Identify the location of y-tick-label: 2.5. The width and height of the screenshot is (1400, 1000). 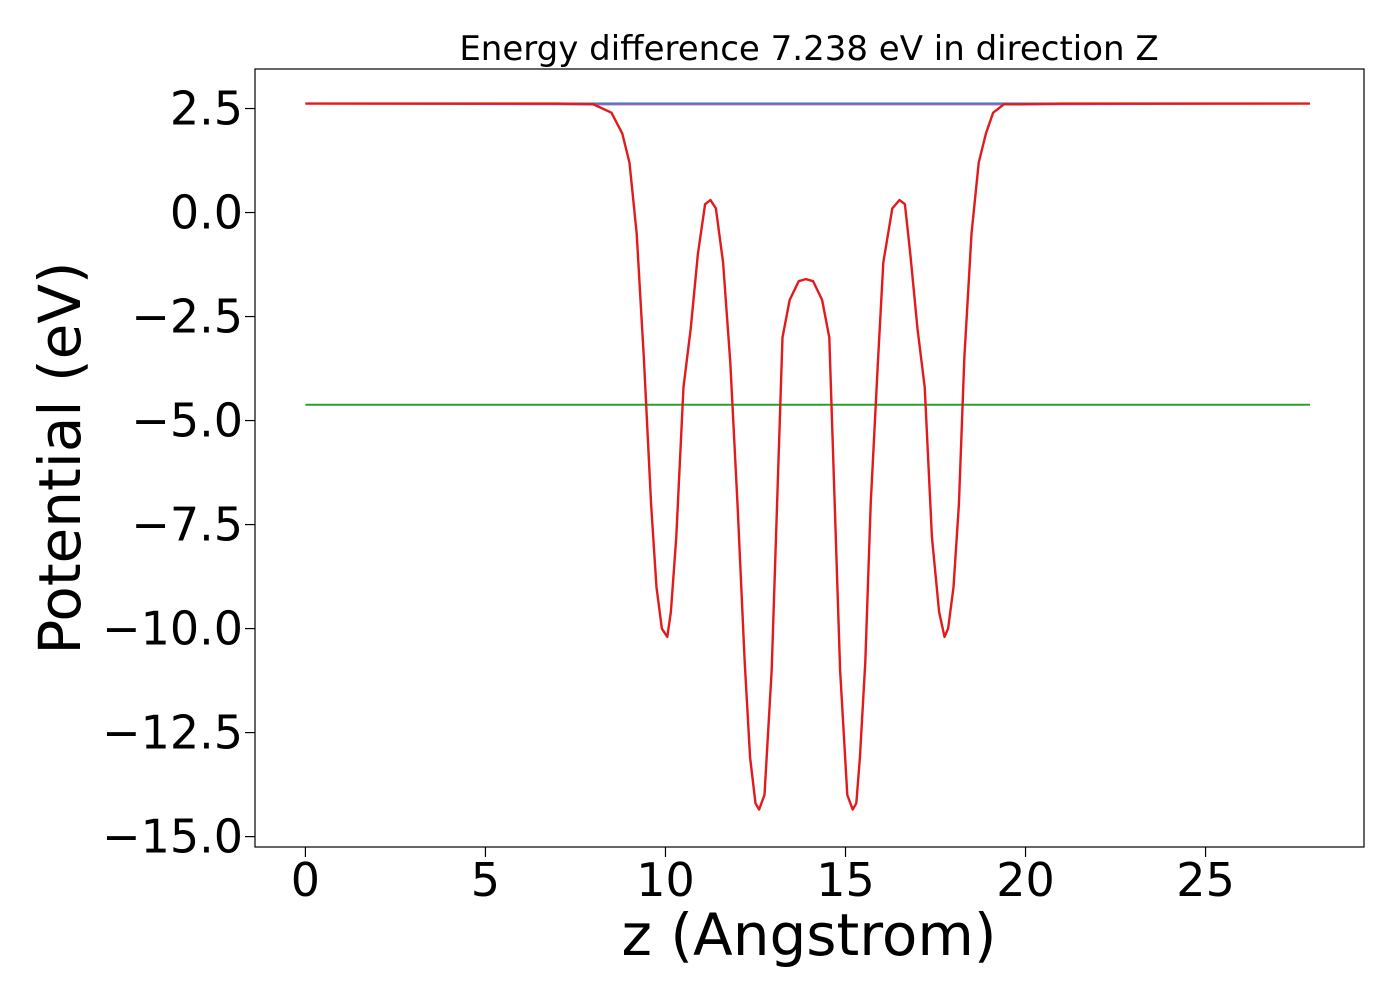
(206, 109).